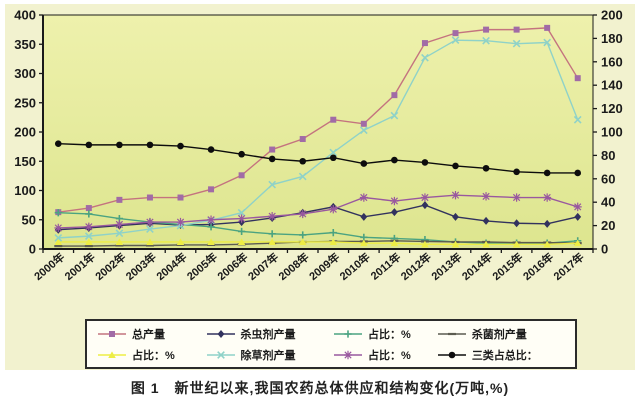 Image resolution: width=640 pixels, height=404 pixels. What do you see at coordinates (110, 267) in the screenshot?
I see `x-axis-tick-label: 2002年` at bounding box center [110, 267].